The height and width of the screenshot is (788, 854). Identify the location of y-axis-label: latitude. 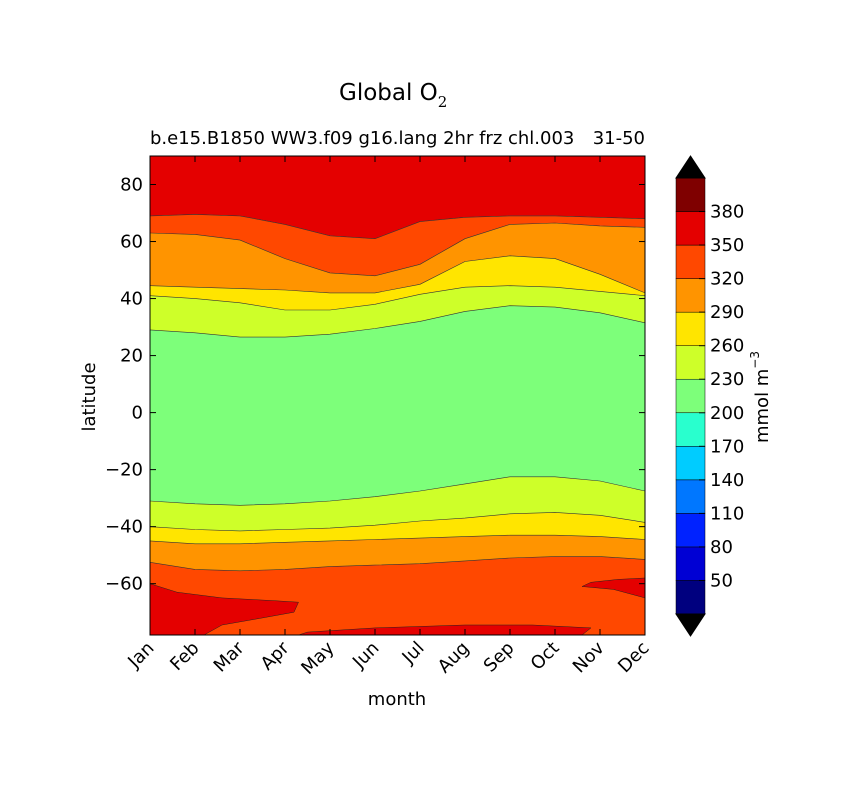
(89, 396).